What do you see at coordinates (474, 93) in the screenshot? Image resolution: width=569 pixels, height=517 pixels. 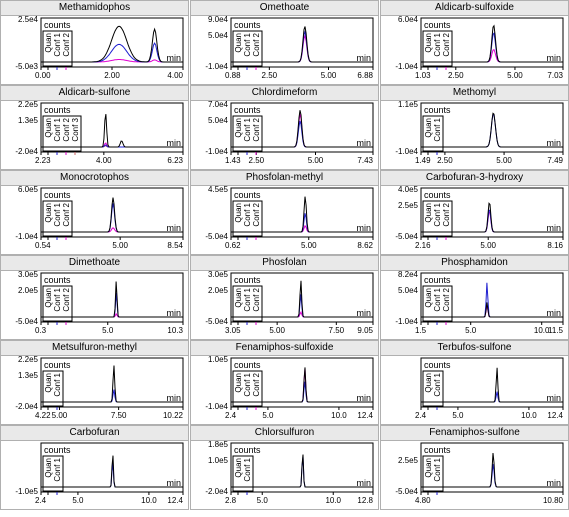 I see `panel-title: Methomyl` at bounding box center [474, 93].